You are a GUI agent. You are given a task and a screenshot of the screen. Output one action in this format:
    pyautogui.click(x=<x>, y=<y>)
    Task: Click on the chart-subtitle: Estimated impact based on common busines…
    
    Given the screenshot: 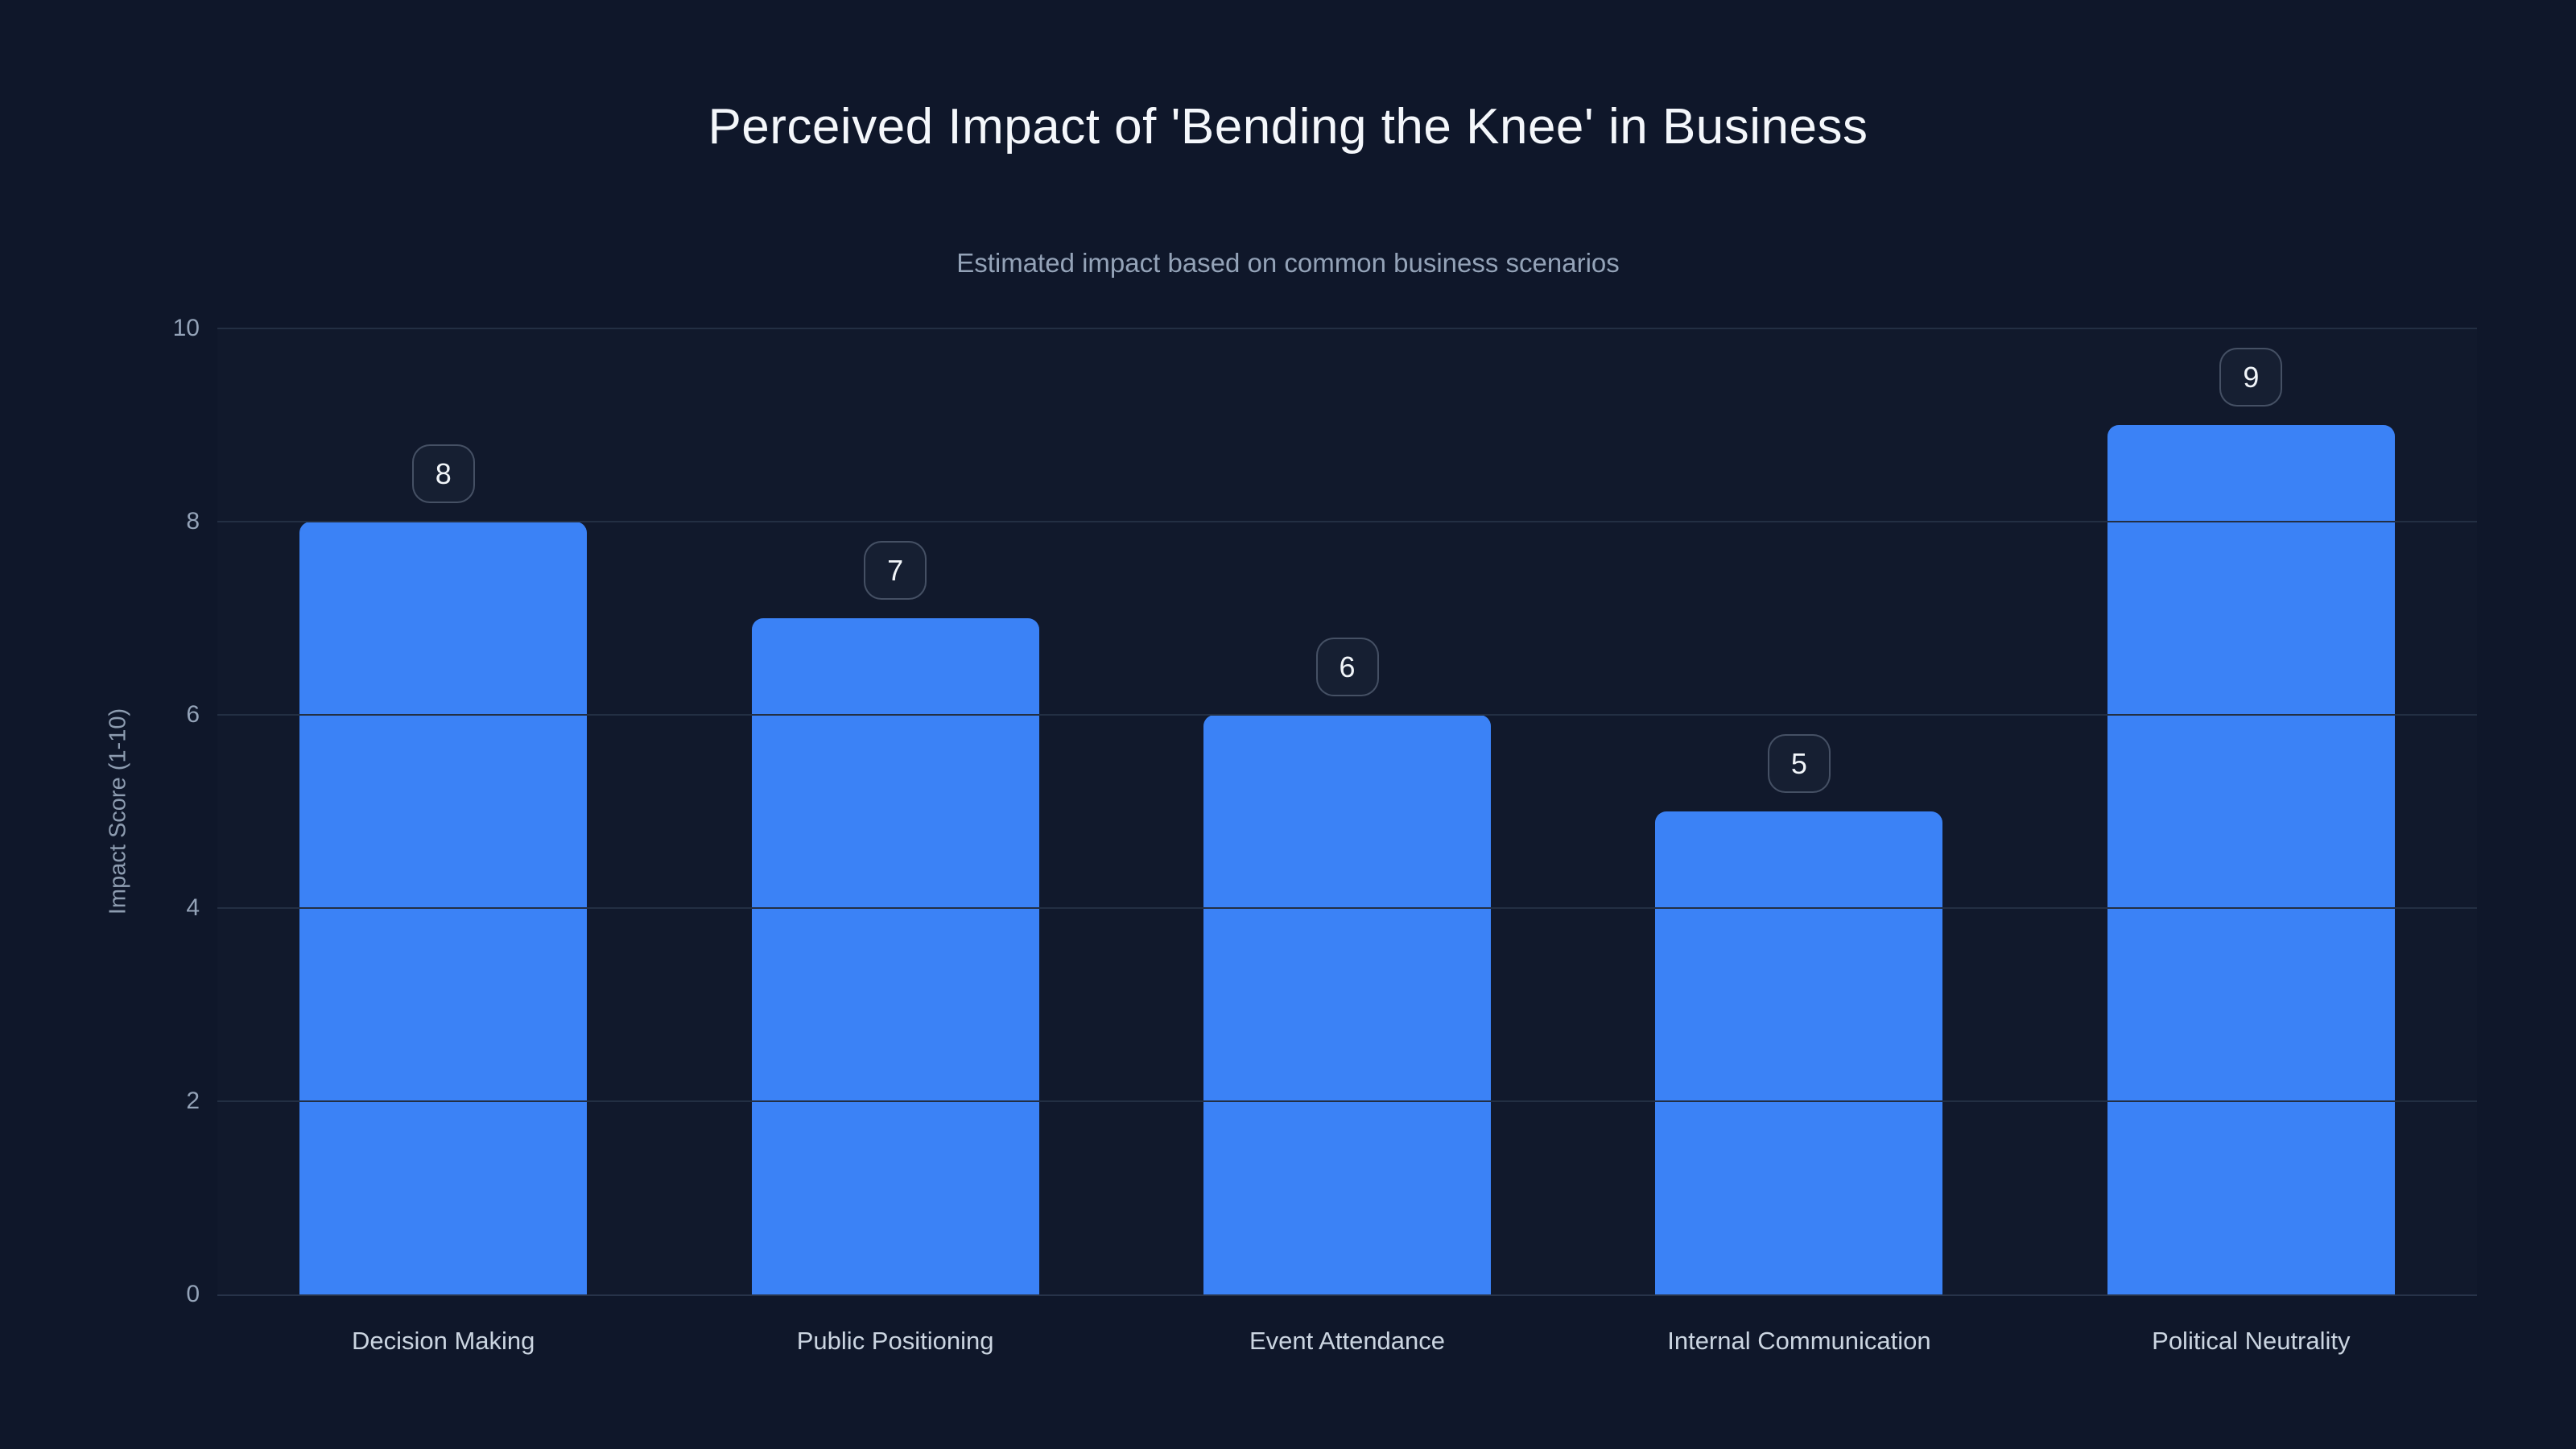 What is the action you would take?
    pyautogui.click(x=1288, y=263)
    